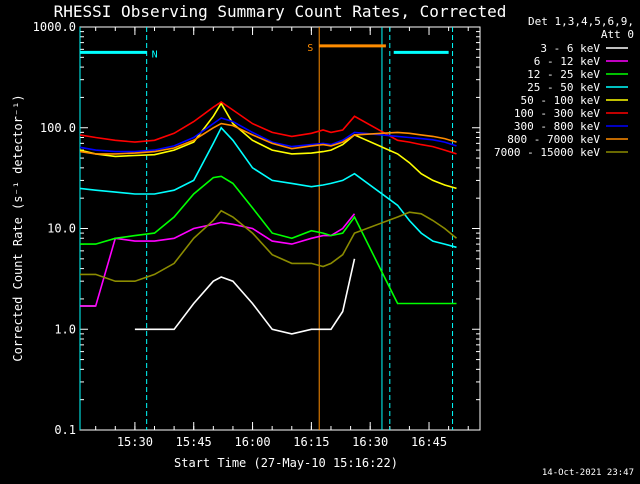  I want to click on legend-entry-label: 50 - 100 keV, so click(561, 100).